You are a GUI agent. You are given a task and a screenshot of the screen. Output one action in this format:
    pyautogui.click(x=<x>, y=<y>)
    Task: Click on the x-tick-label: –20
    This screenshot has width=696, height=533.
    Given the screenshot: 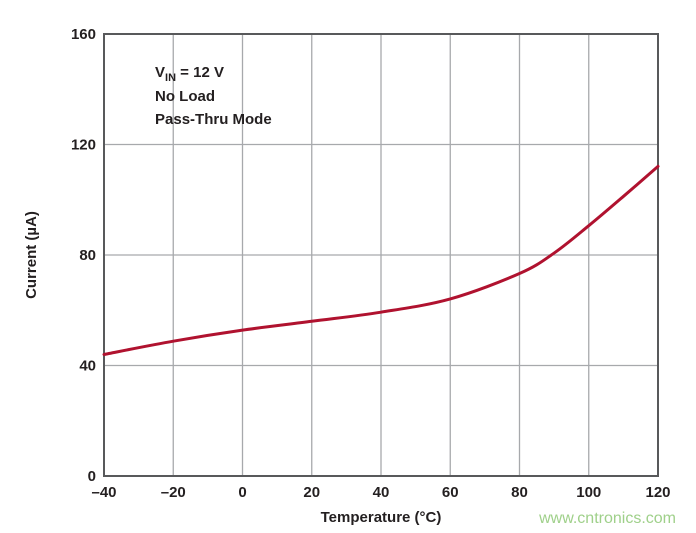 What is the action you would take?
    pyautogui.click(x=173, y=492)
    